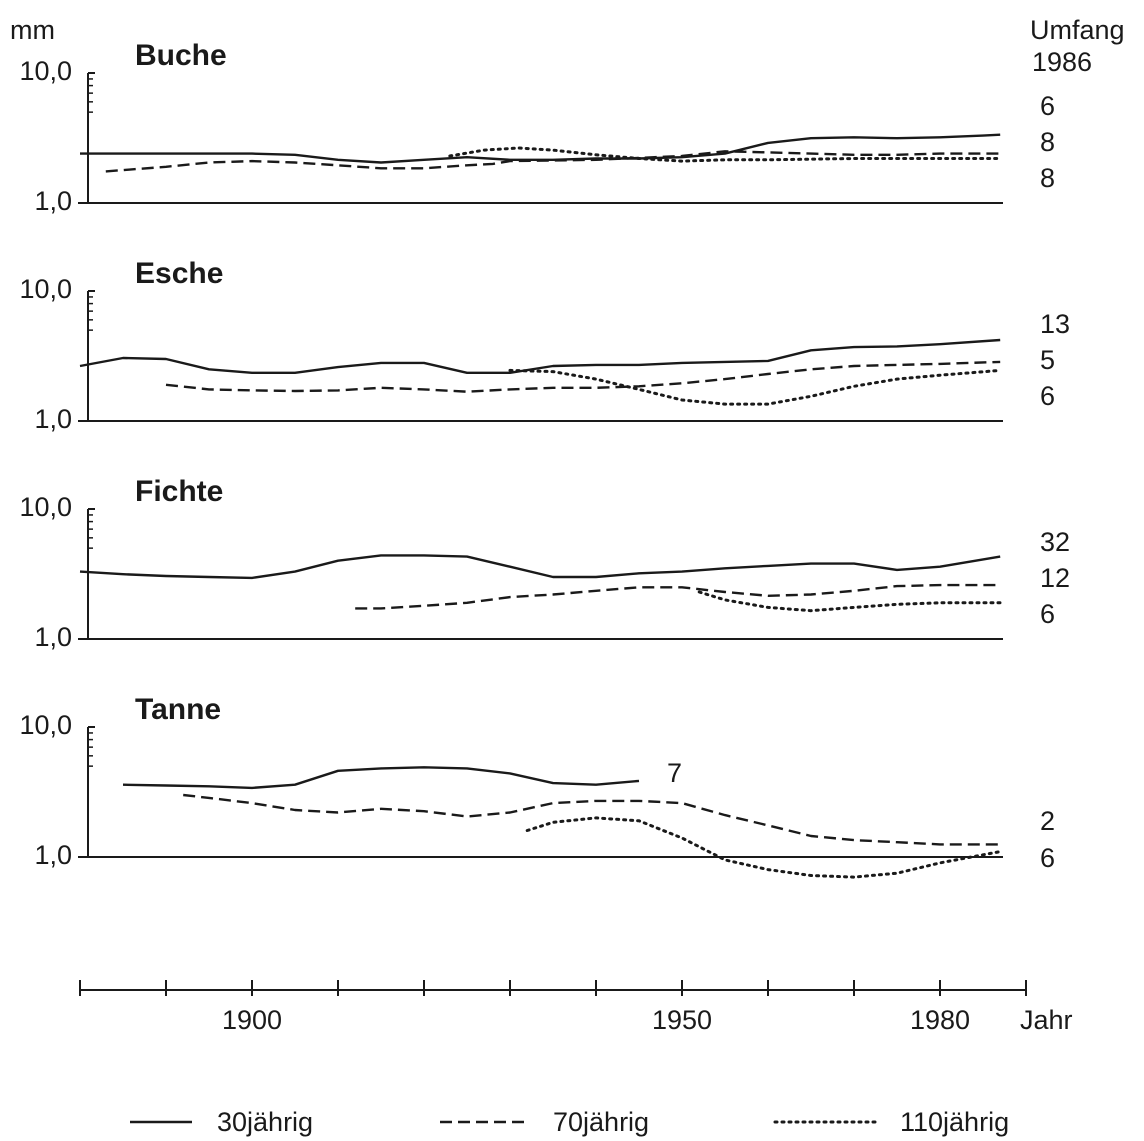 The height and width of the screenshot is (1141, 1144). I want to click on x-tick-label: 1980, so click(940, 1020).